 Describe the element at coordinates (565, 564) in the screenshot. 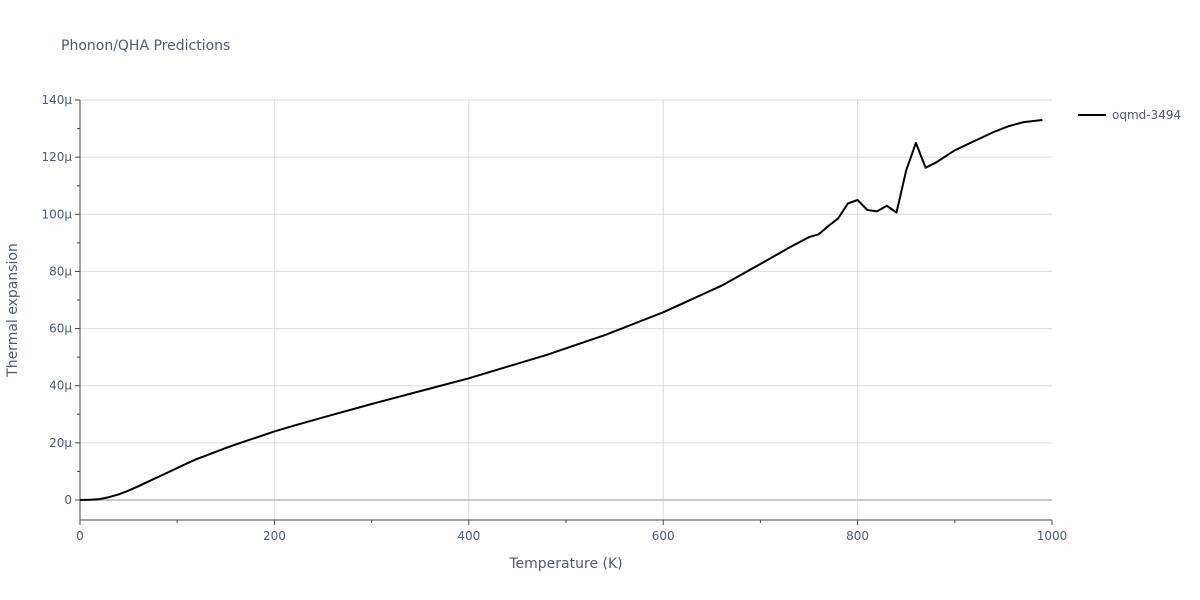

I see `x-axis-label: Temperature (K)` at that location.